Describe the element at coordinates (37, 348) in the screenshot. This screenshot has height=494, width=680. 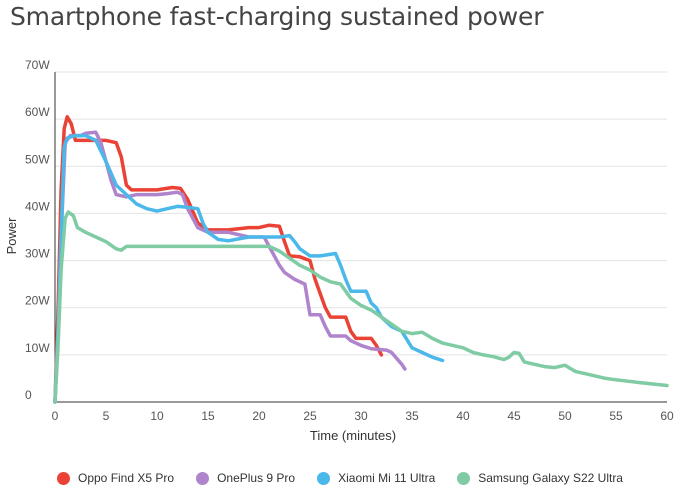
I see `y-tick-label: 10W` at that location.